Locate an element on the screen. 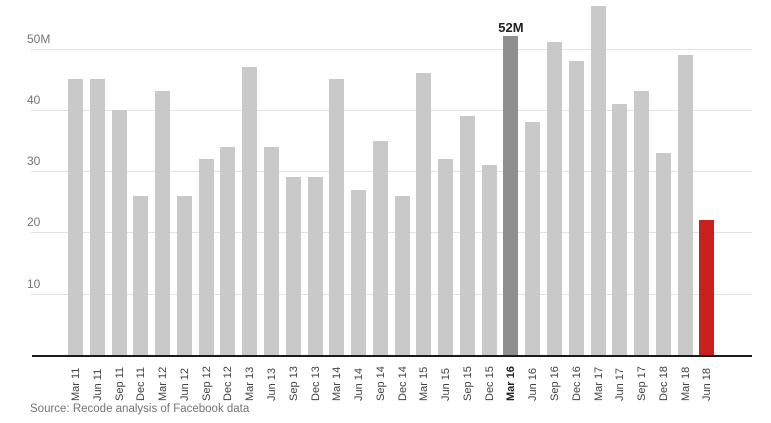  x-axis-label: Dec 12 is located at coordinates (228, 383).